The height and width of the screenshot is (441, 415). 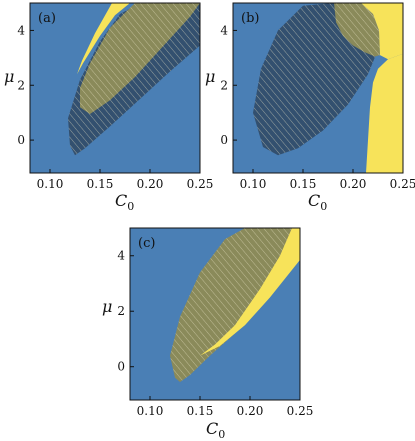 What do you see at coordinates (146, 243) in the screenshot?
I see `panel-label: (c)` at bounding box center [146, 243].